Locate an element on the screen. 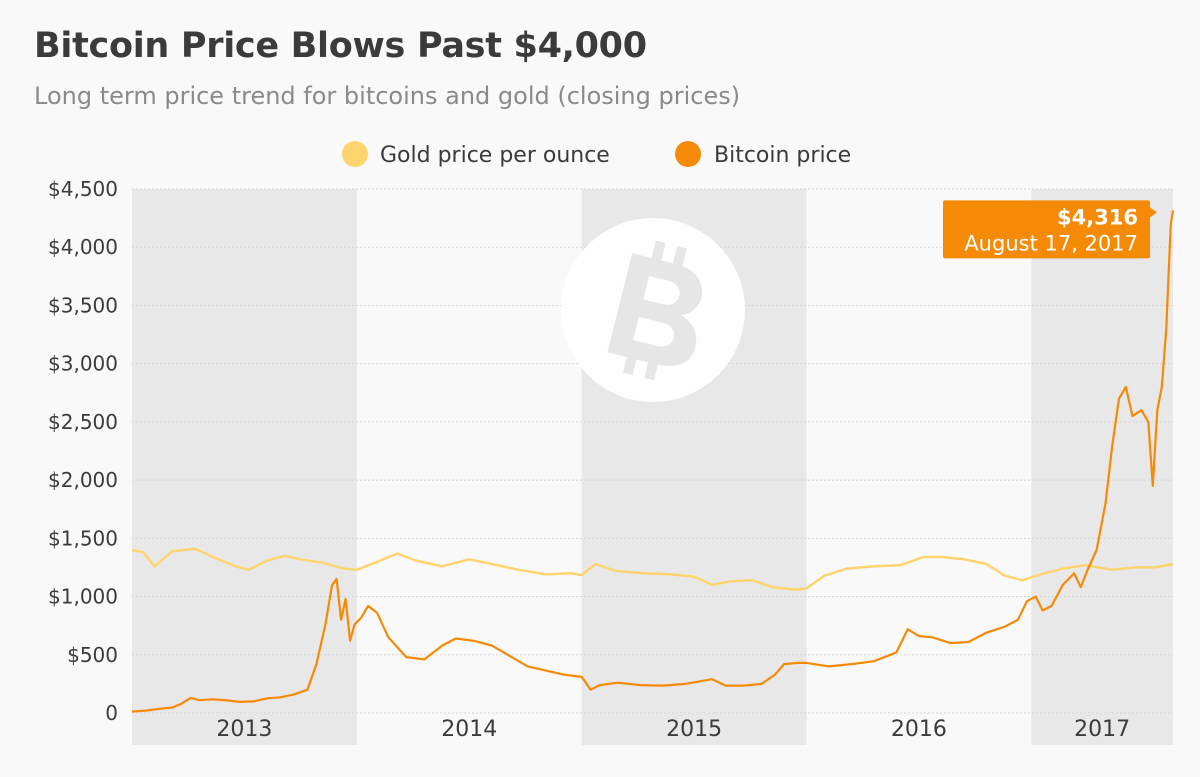  callout-pointer is located at coordinates (1153, 212).